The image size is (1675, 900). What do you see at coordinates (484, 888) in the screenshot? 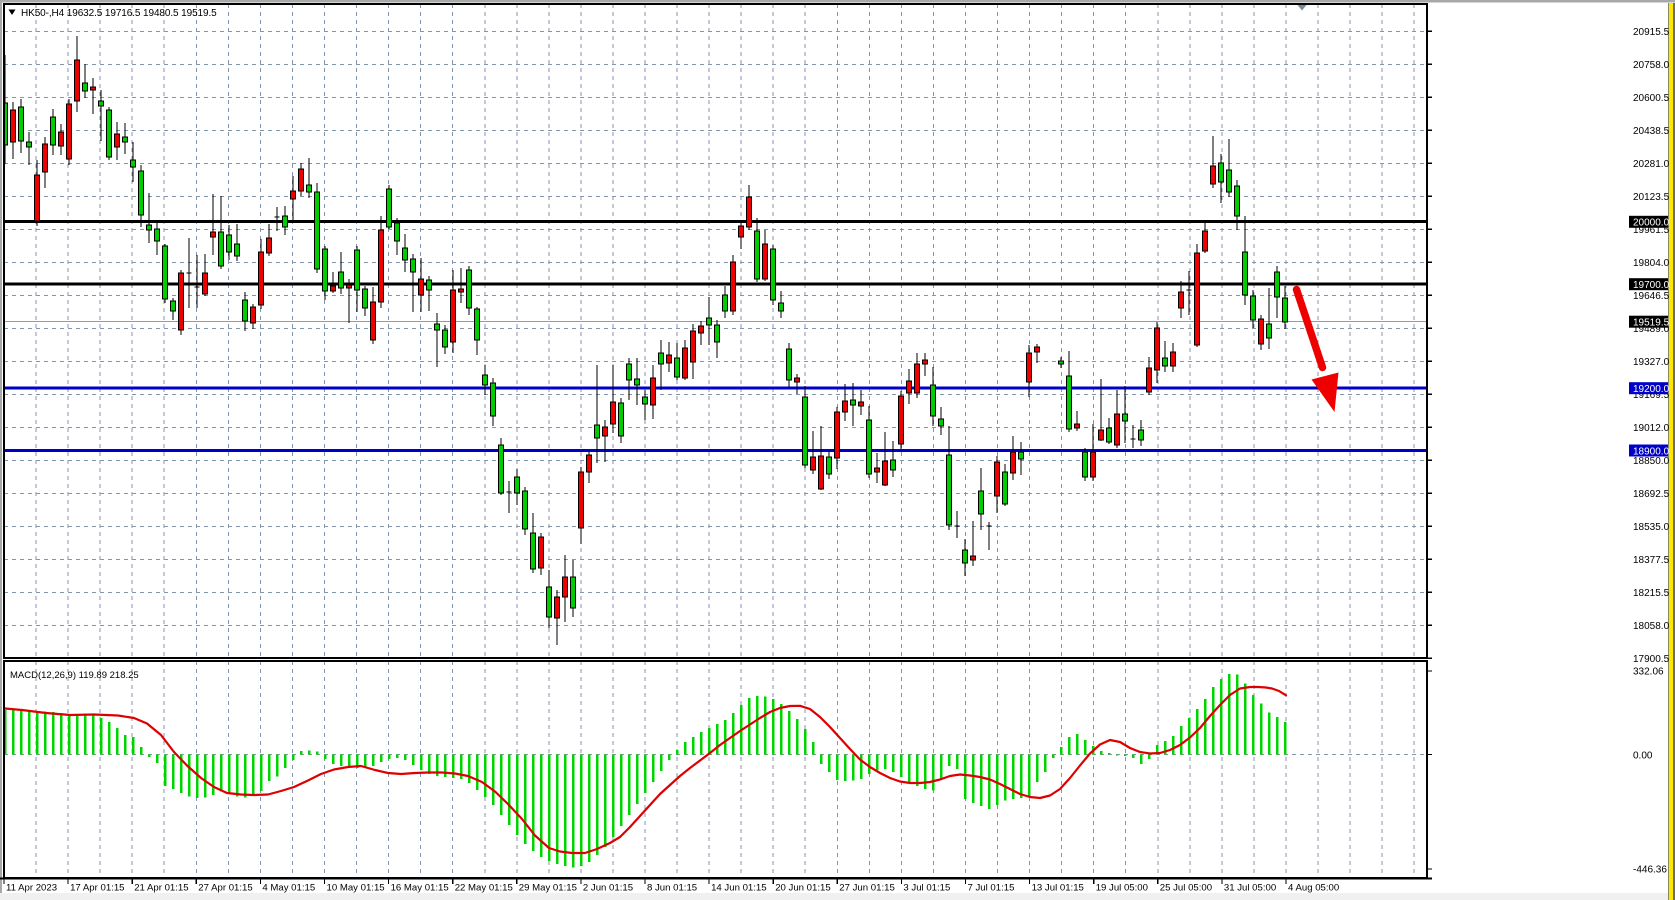
I see `svg-text: 22 May 01:15` at bounding box center [484, 888].